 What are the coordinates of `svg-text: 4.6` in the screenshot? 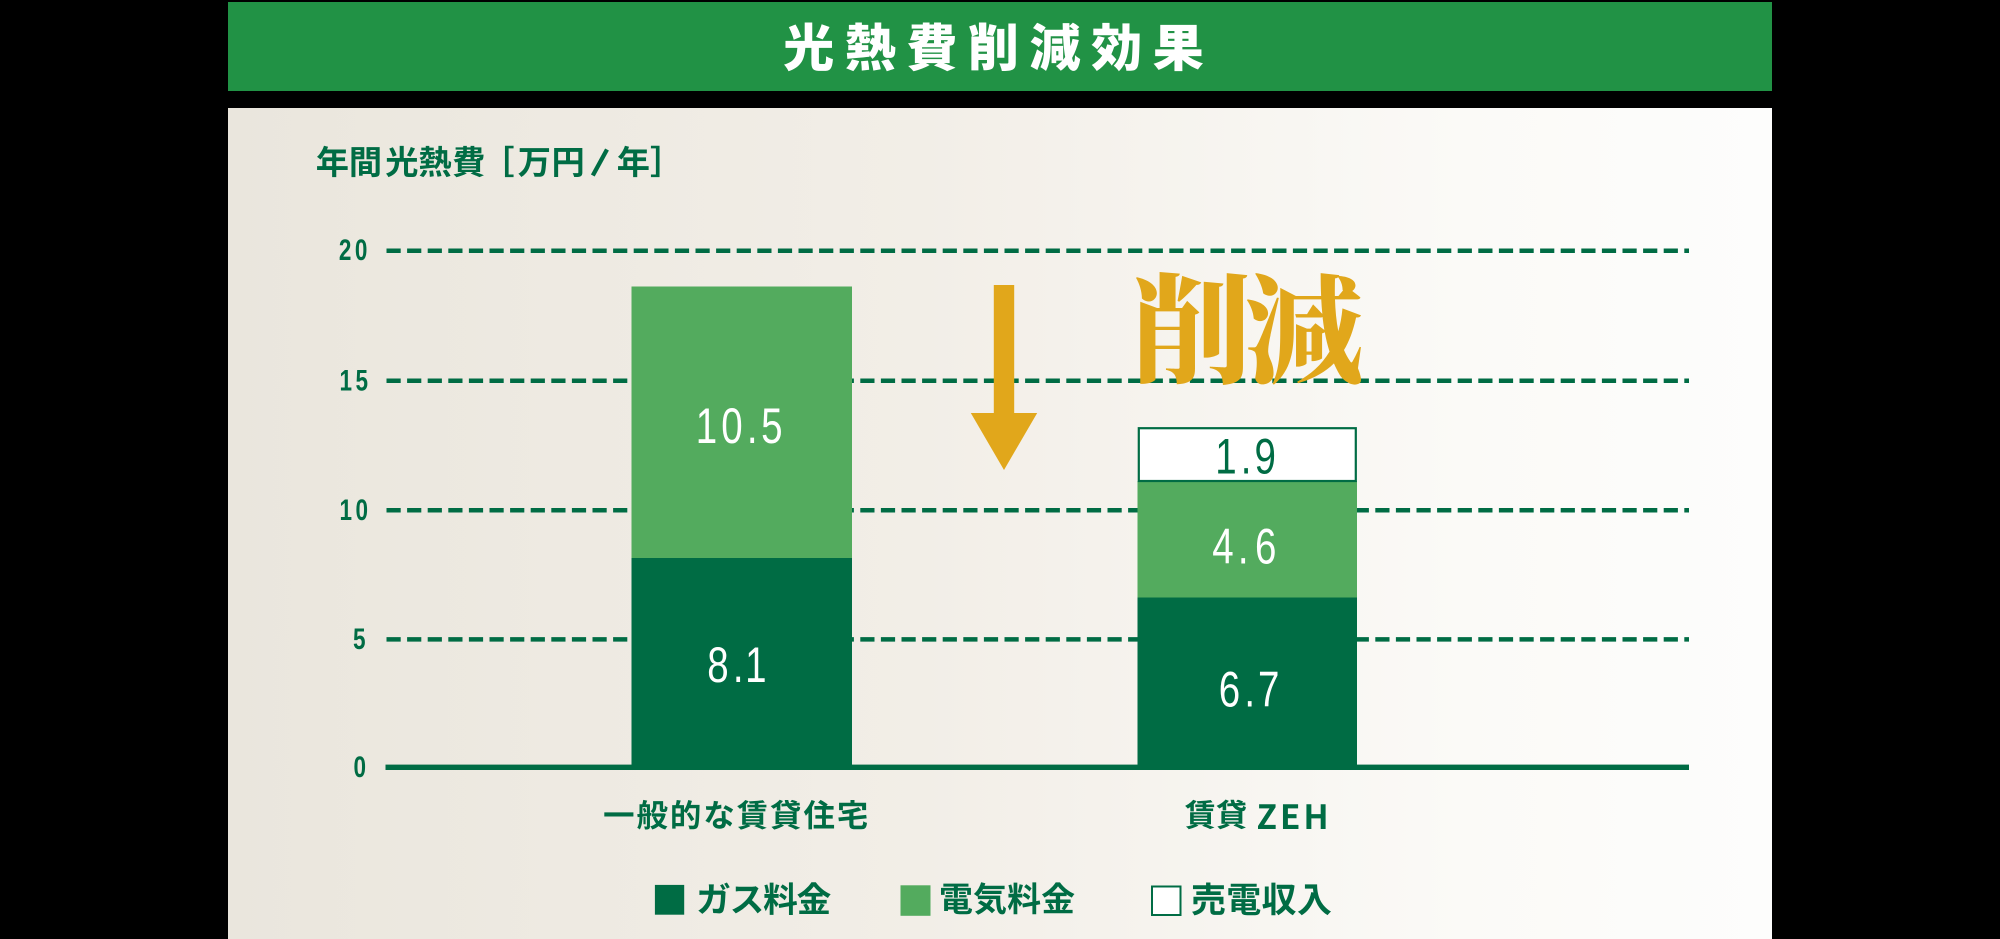 It's located at (1244, 547).